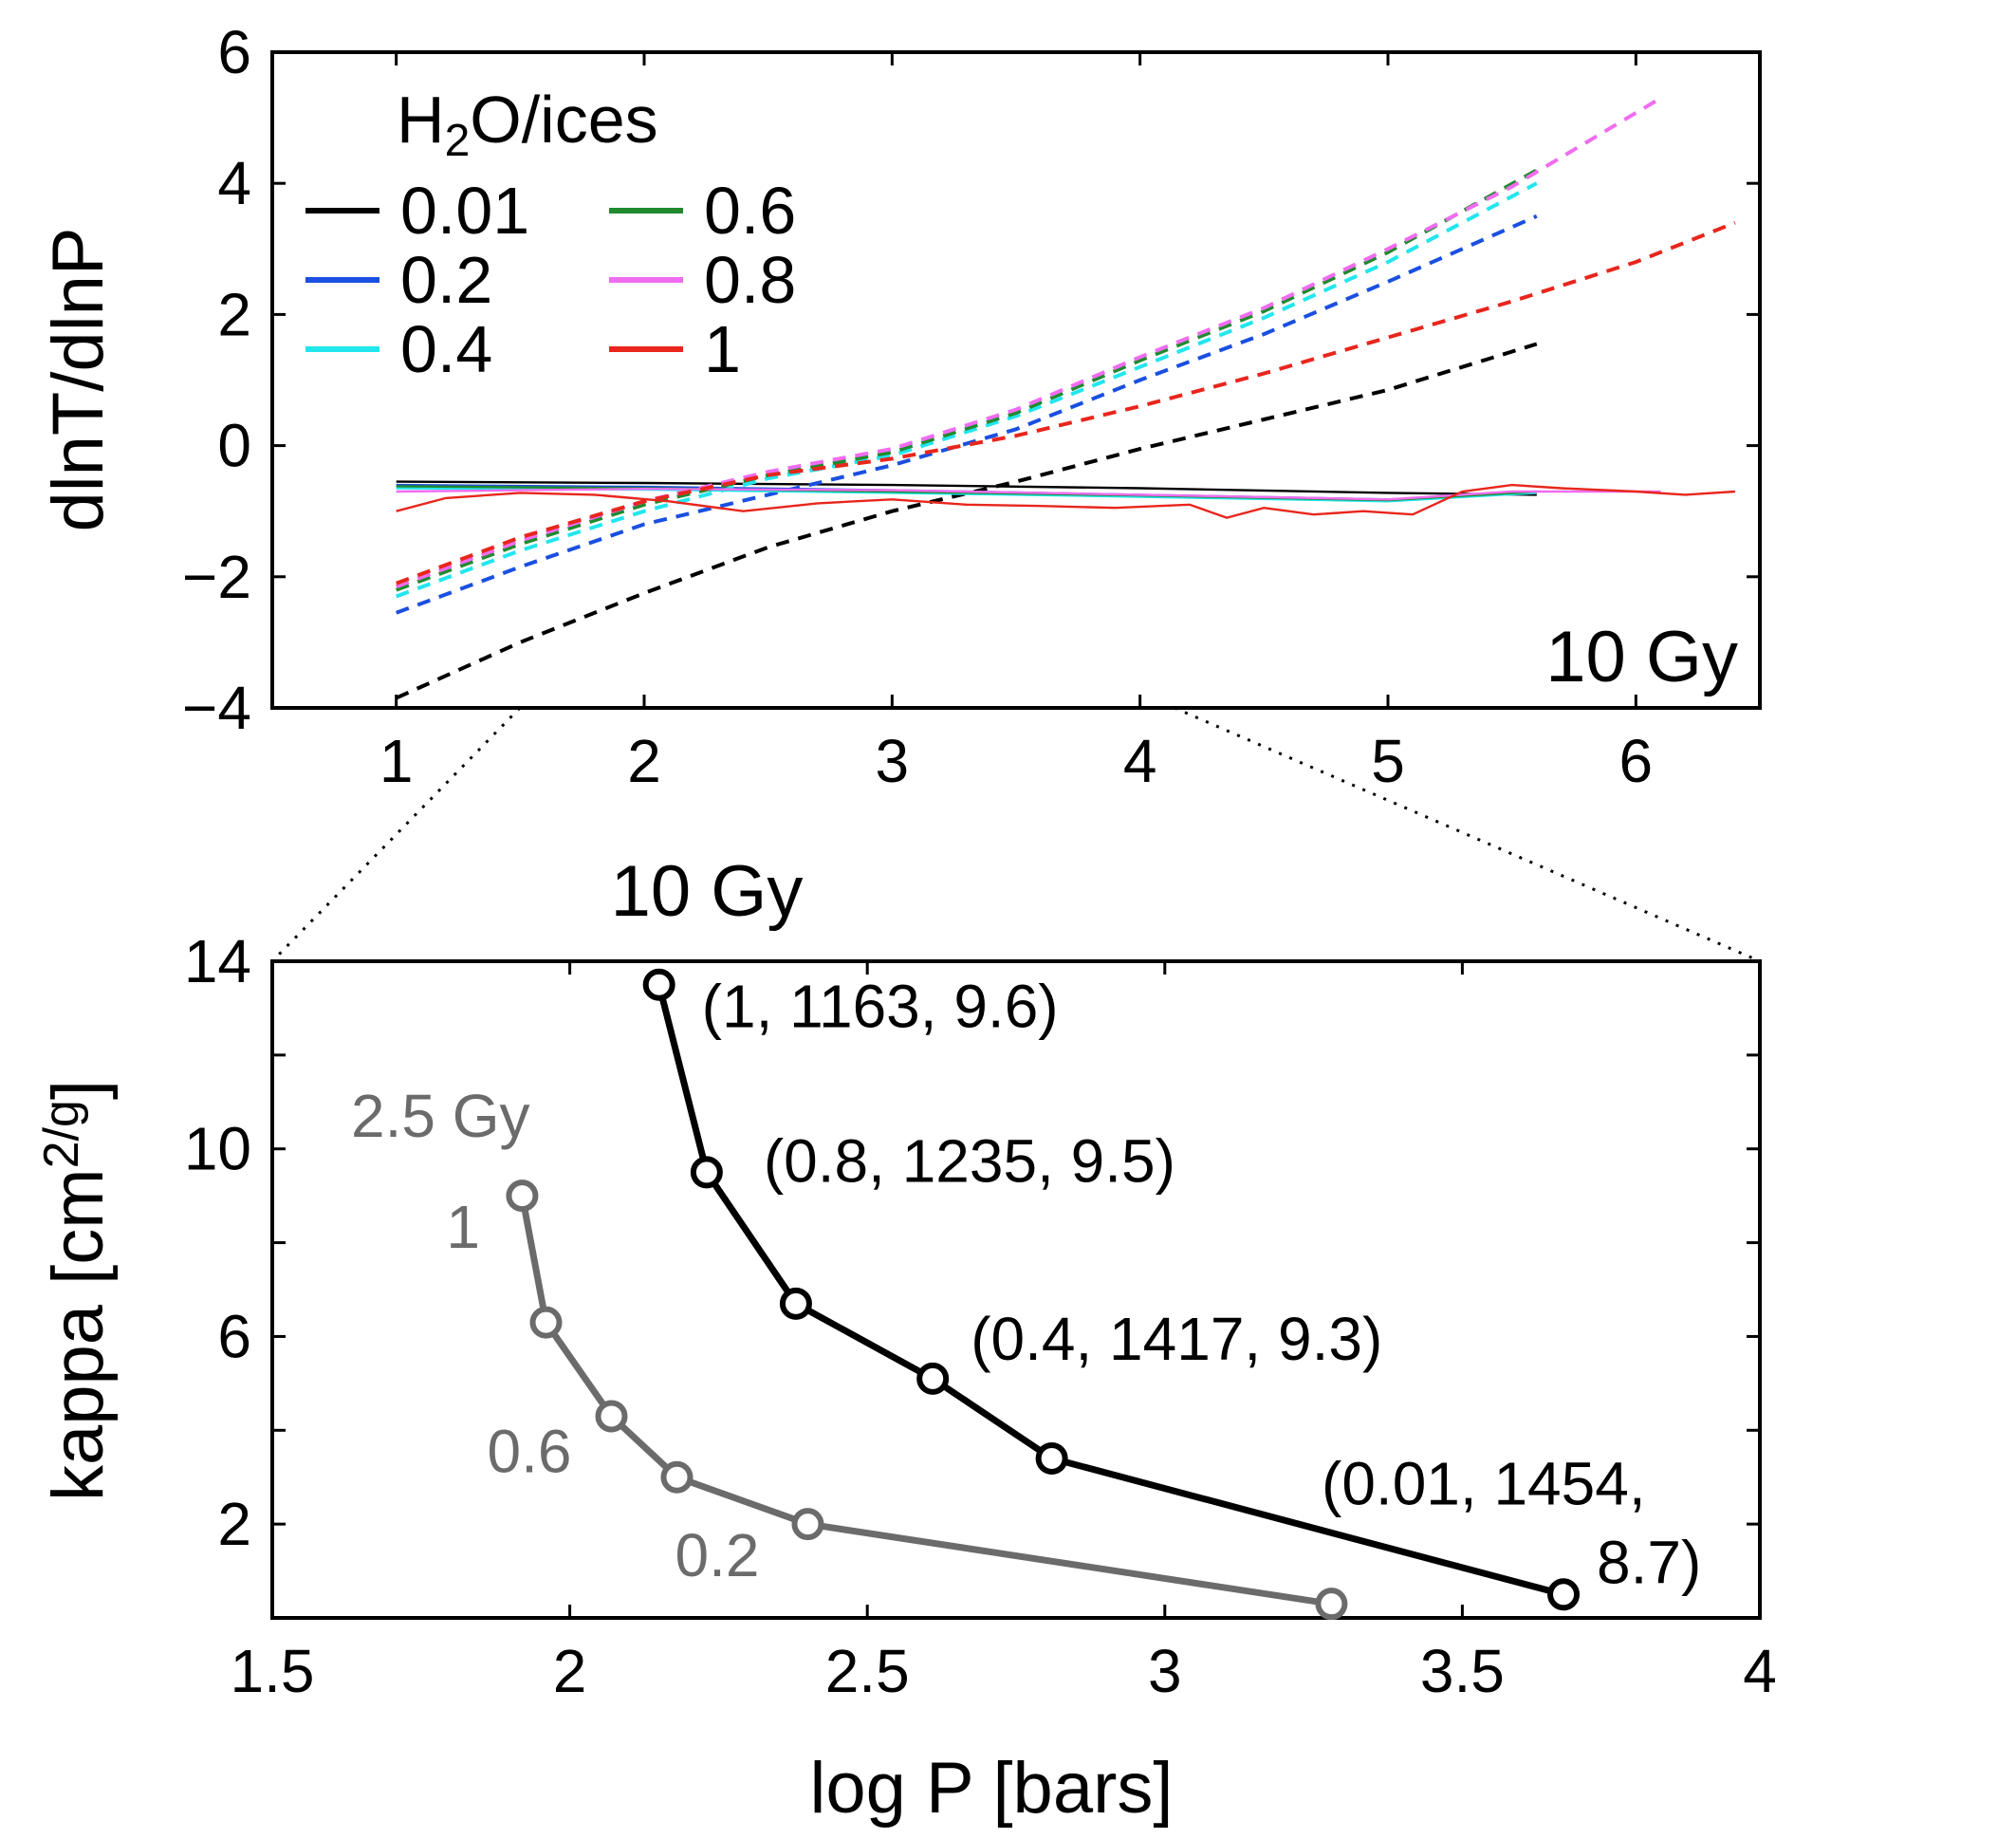 This screenshot has height=1839, width=2016. What do you see at coordinates (216, 577) in the screenshot?
I see `top-y-tick-label: −2` at bounding box center [216, 577].